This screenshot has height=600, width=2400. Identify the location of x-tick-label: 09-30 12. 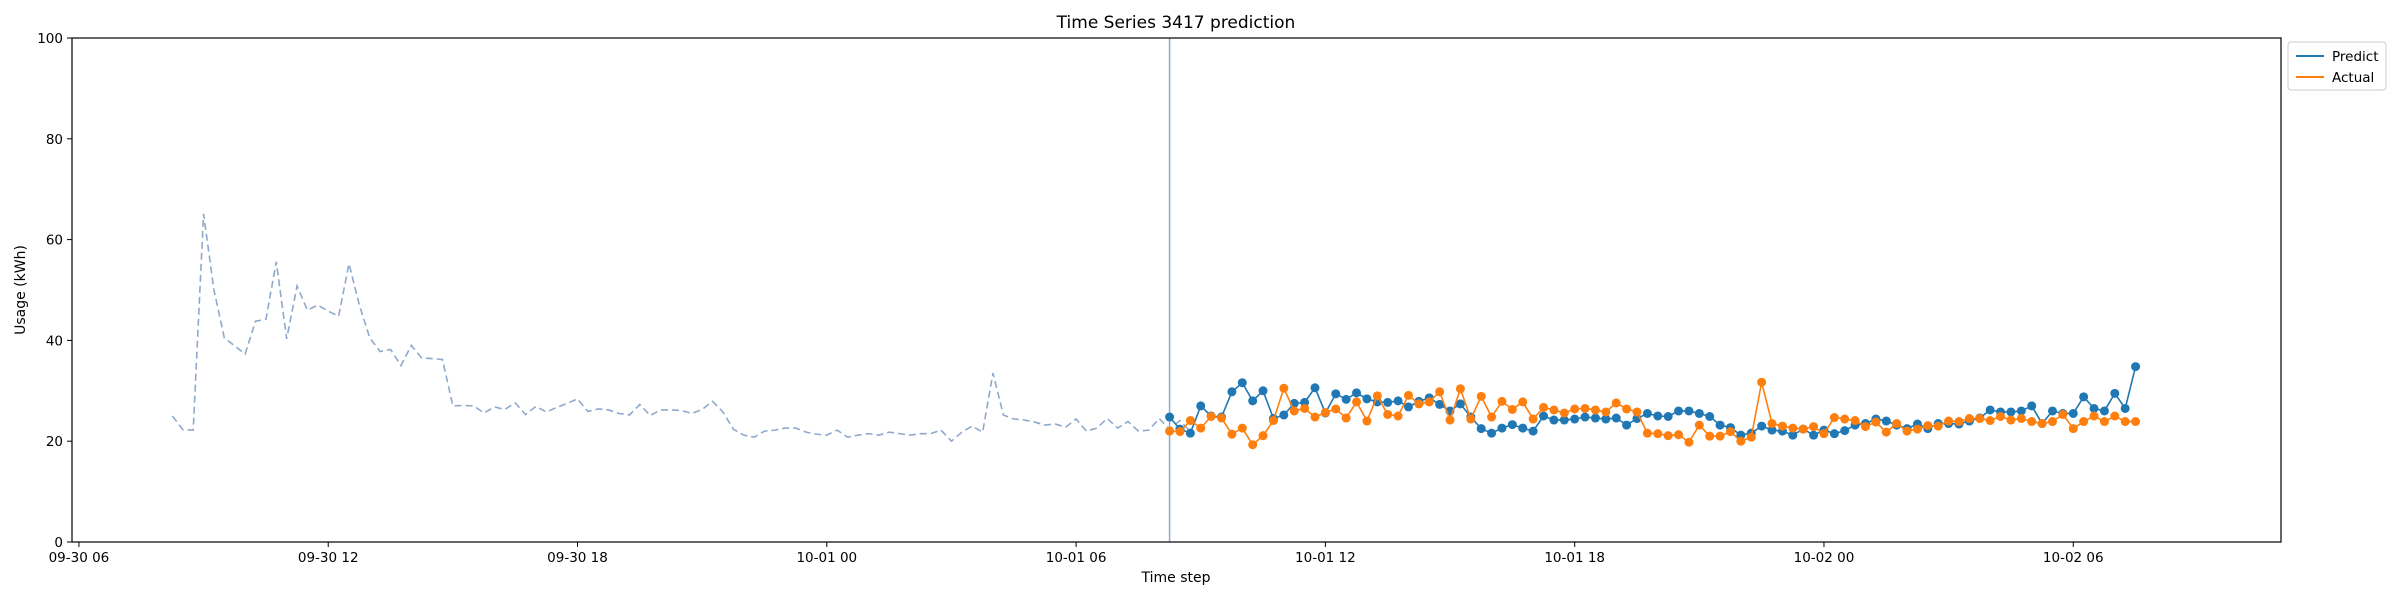
(328, 558).